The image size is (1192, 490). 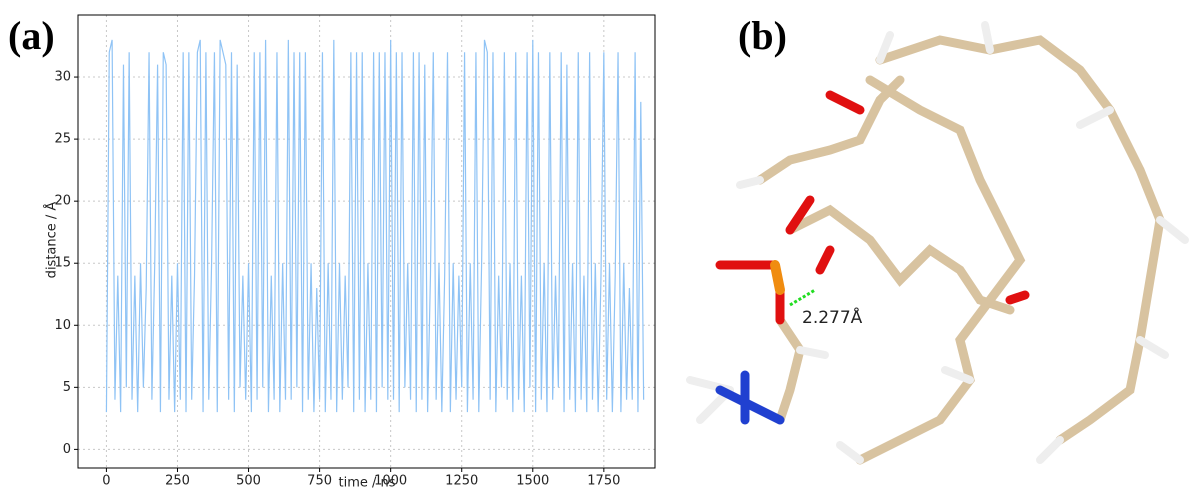 What do you see at coordinates (62, 201) in the screenshot?
I see `y-tick-label: 20` at bounding box center [62, 201].